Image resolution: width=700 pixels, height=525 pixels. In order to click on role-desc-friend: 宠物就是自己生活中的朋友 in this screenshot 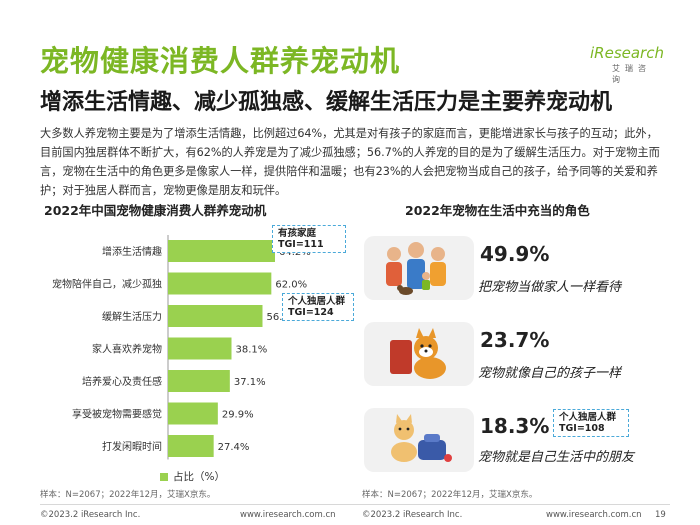, I will do `click(556, 457)`.